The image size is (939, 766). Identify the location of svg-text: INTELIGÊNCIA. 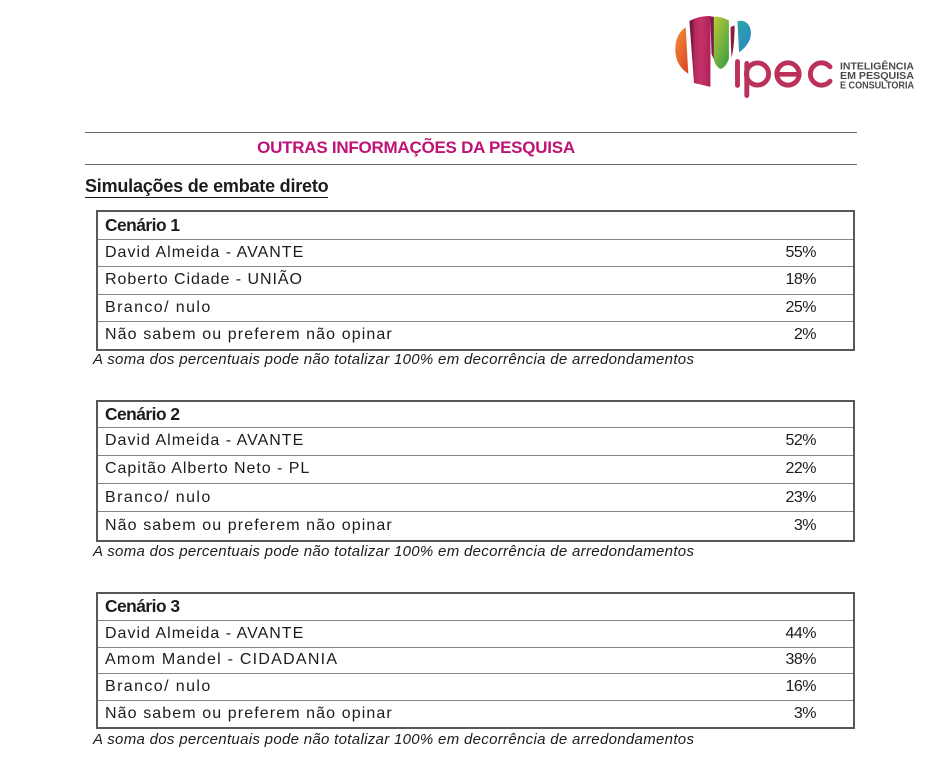
(877, 67).